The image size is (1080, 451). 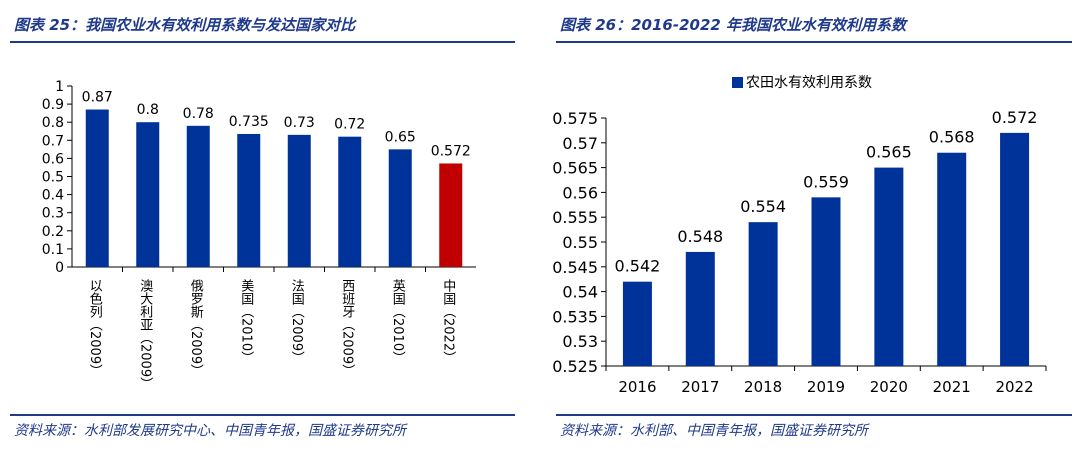 I want to click on y-tick-label: 0.5, so click(x=53, y=178).